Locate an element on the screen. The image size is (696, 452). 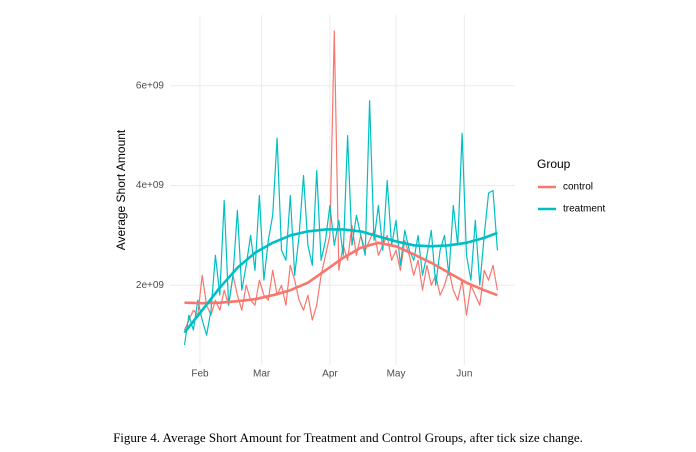
x-tick-label: Apr is located at coordinates (330, 374).